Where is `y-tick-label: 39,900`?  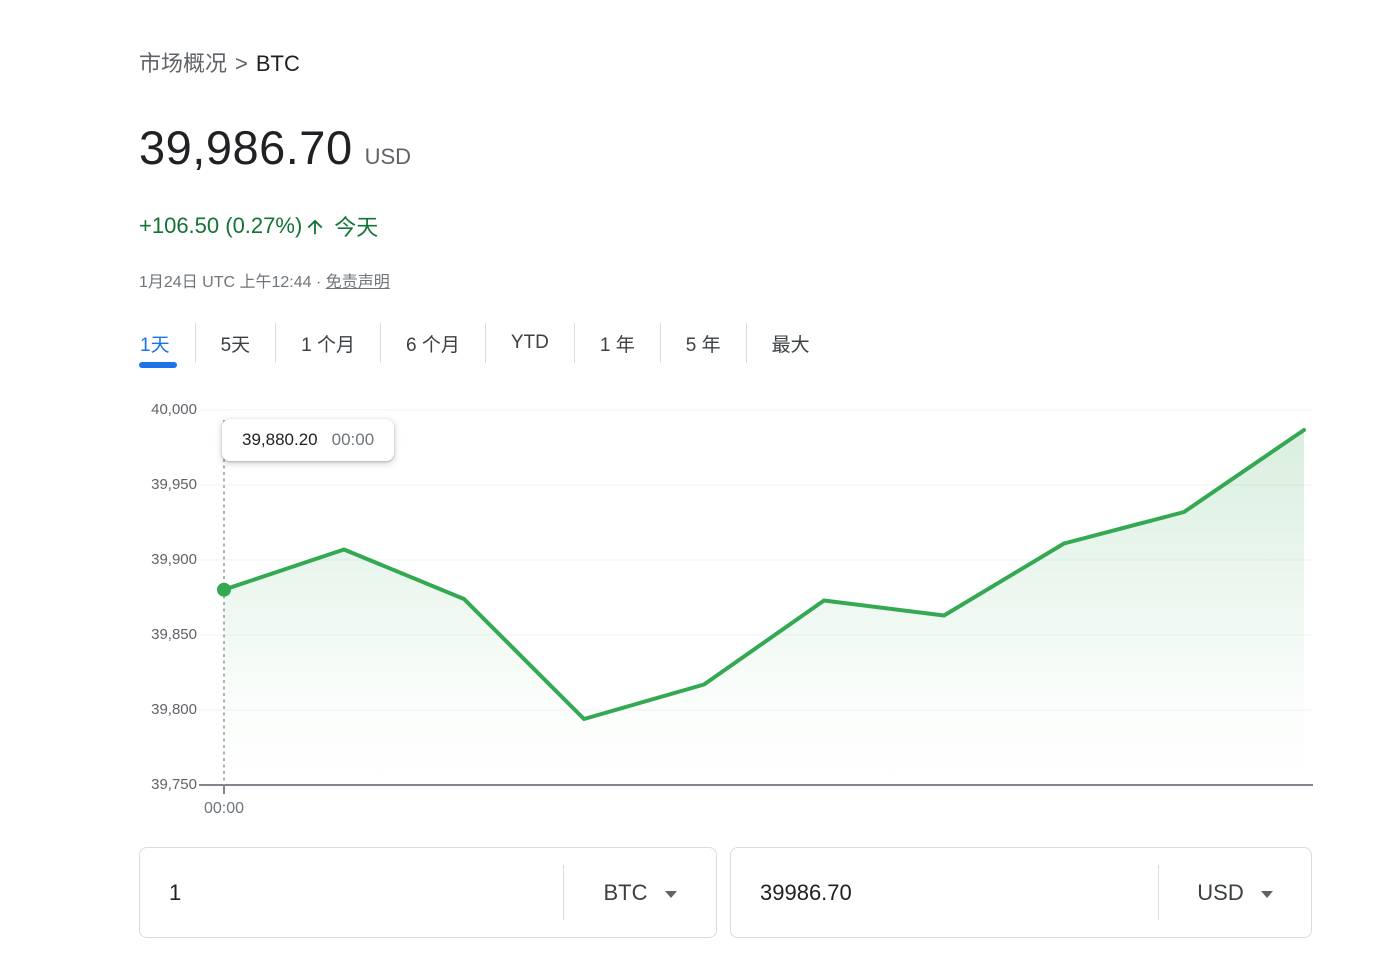
y-tick-label: 39,900 is located at coordinates (174, 559).